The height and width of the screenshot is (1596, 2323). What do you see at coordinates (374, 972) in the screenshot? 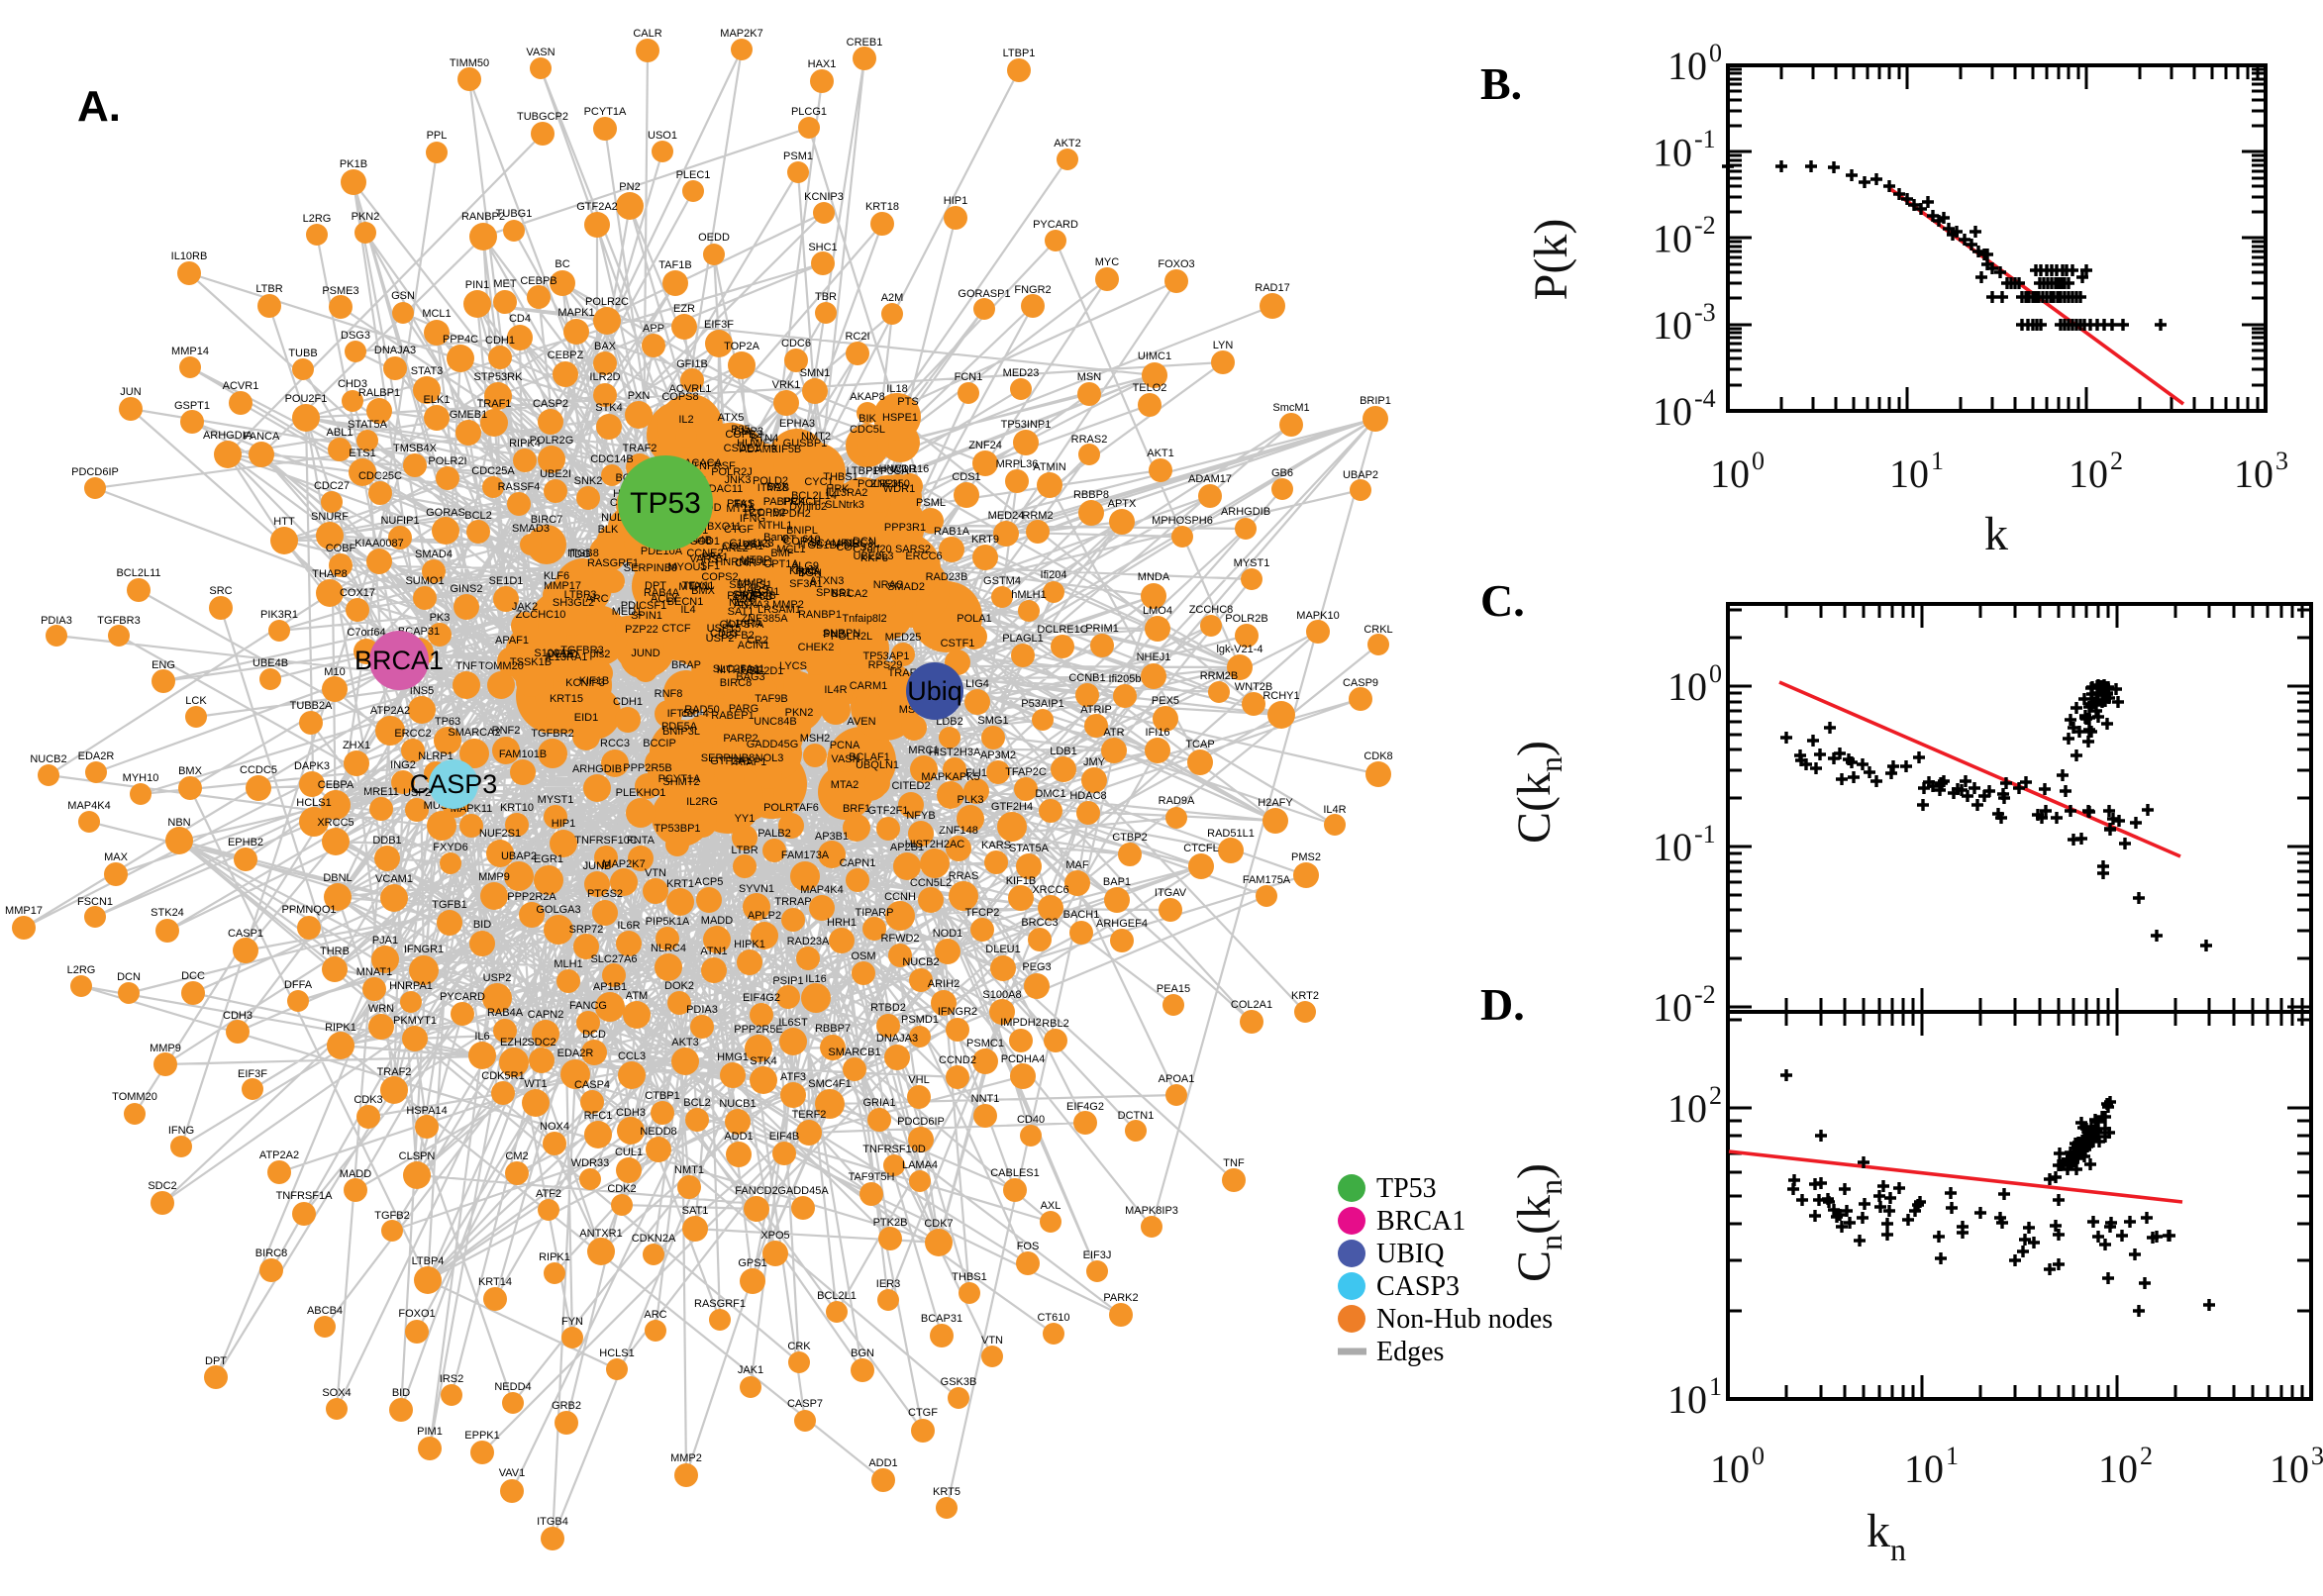
I see `svg-text: MNAT1` at bounding box center [374, 972].